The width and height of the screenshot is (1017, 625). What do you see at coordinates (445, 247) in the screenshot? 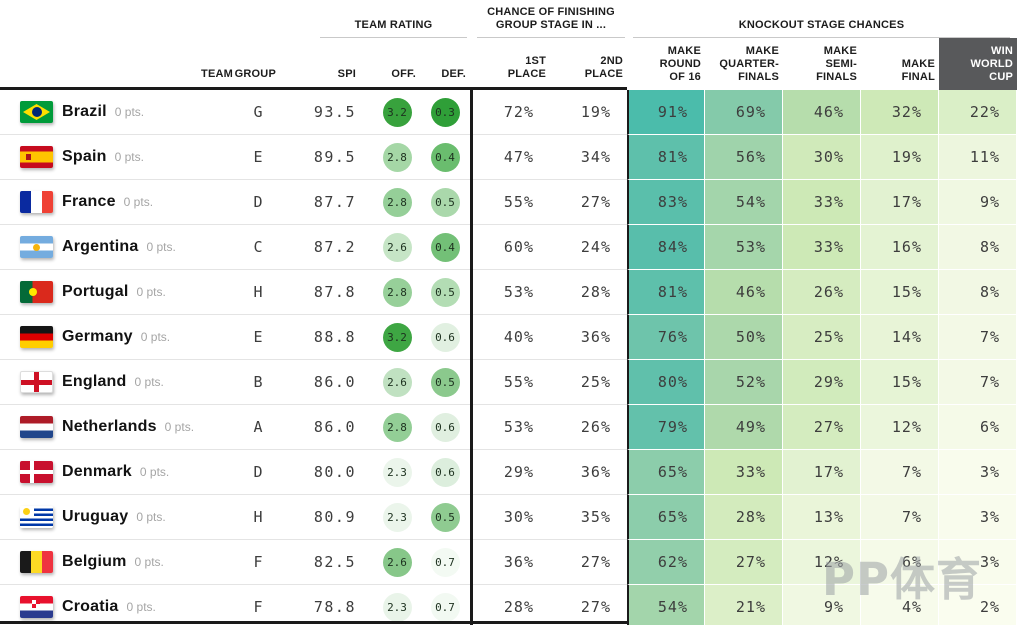
I see `def-rating-badge: 0.4` at bounding box center [445, 247].